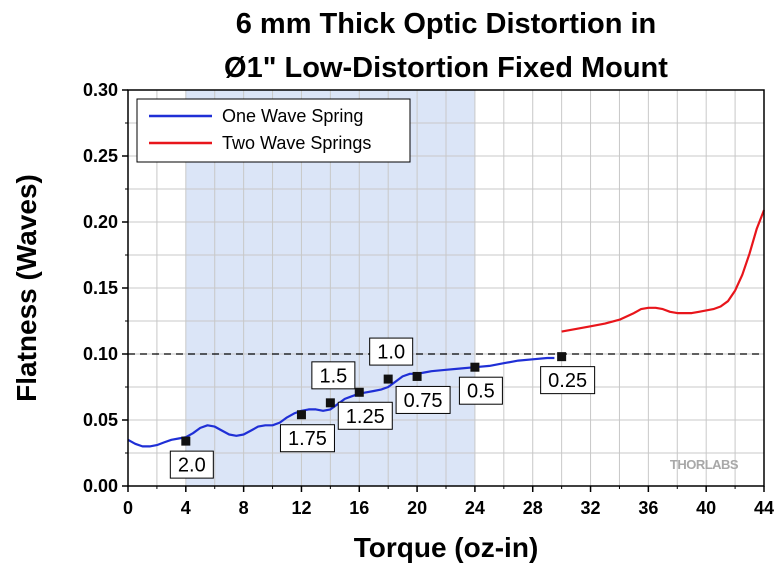 The width and height of the screenshot is (780, 567). What do you see at coordinates (417, 508) in the screenshot?
I see `x-tick-label: 20` at bounding box center [417, 508].